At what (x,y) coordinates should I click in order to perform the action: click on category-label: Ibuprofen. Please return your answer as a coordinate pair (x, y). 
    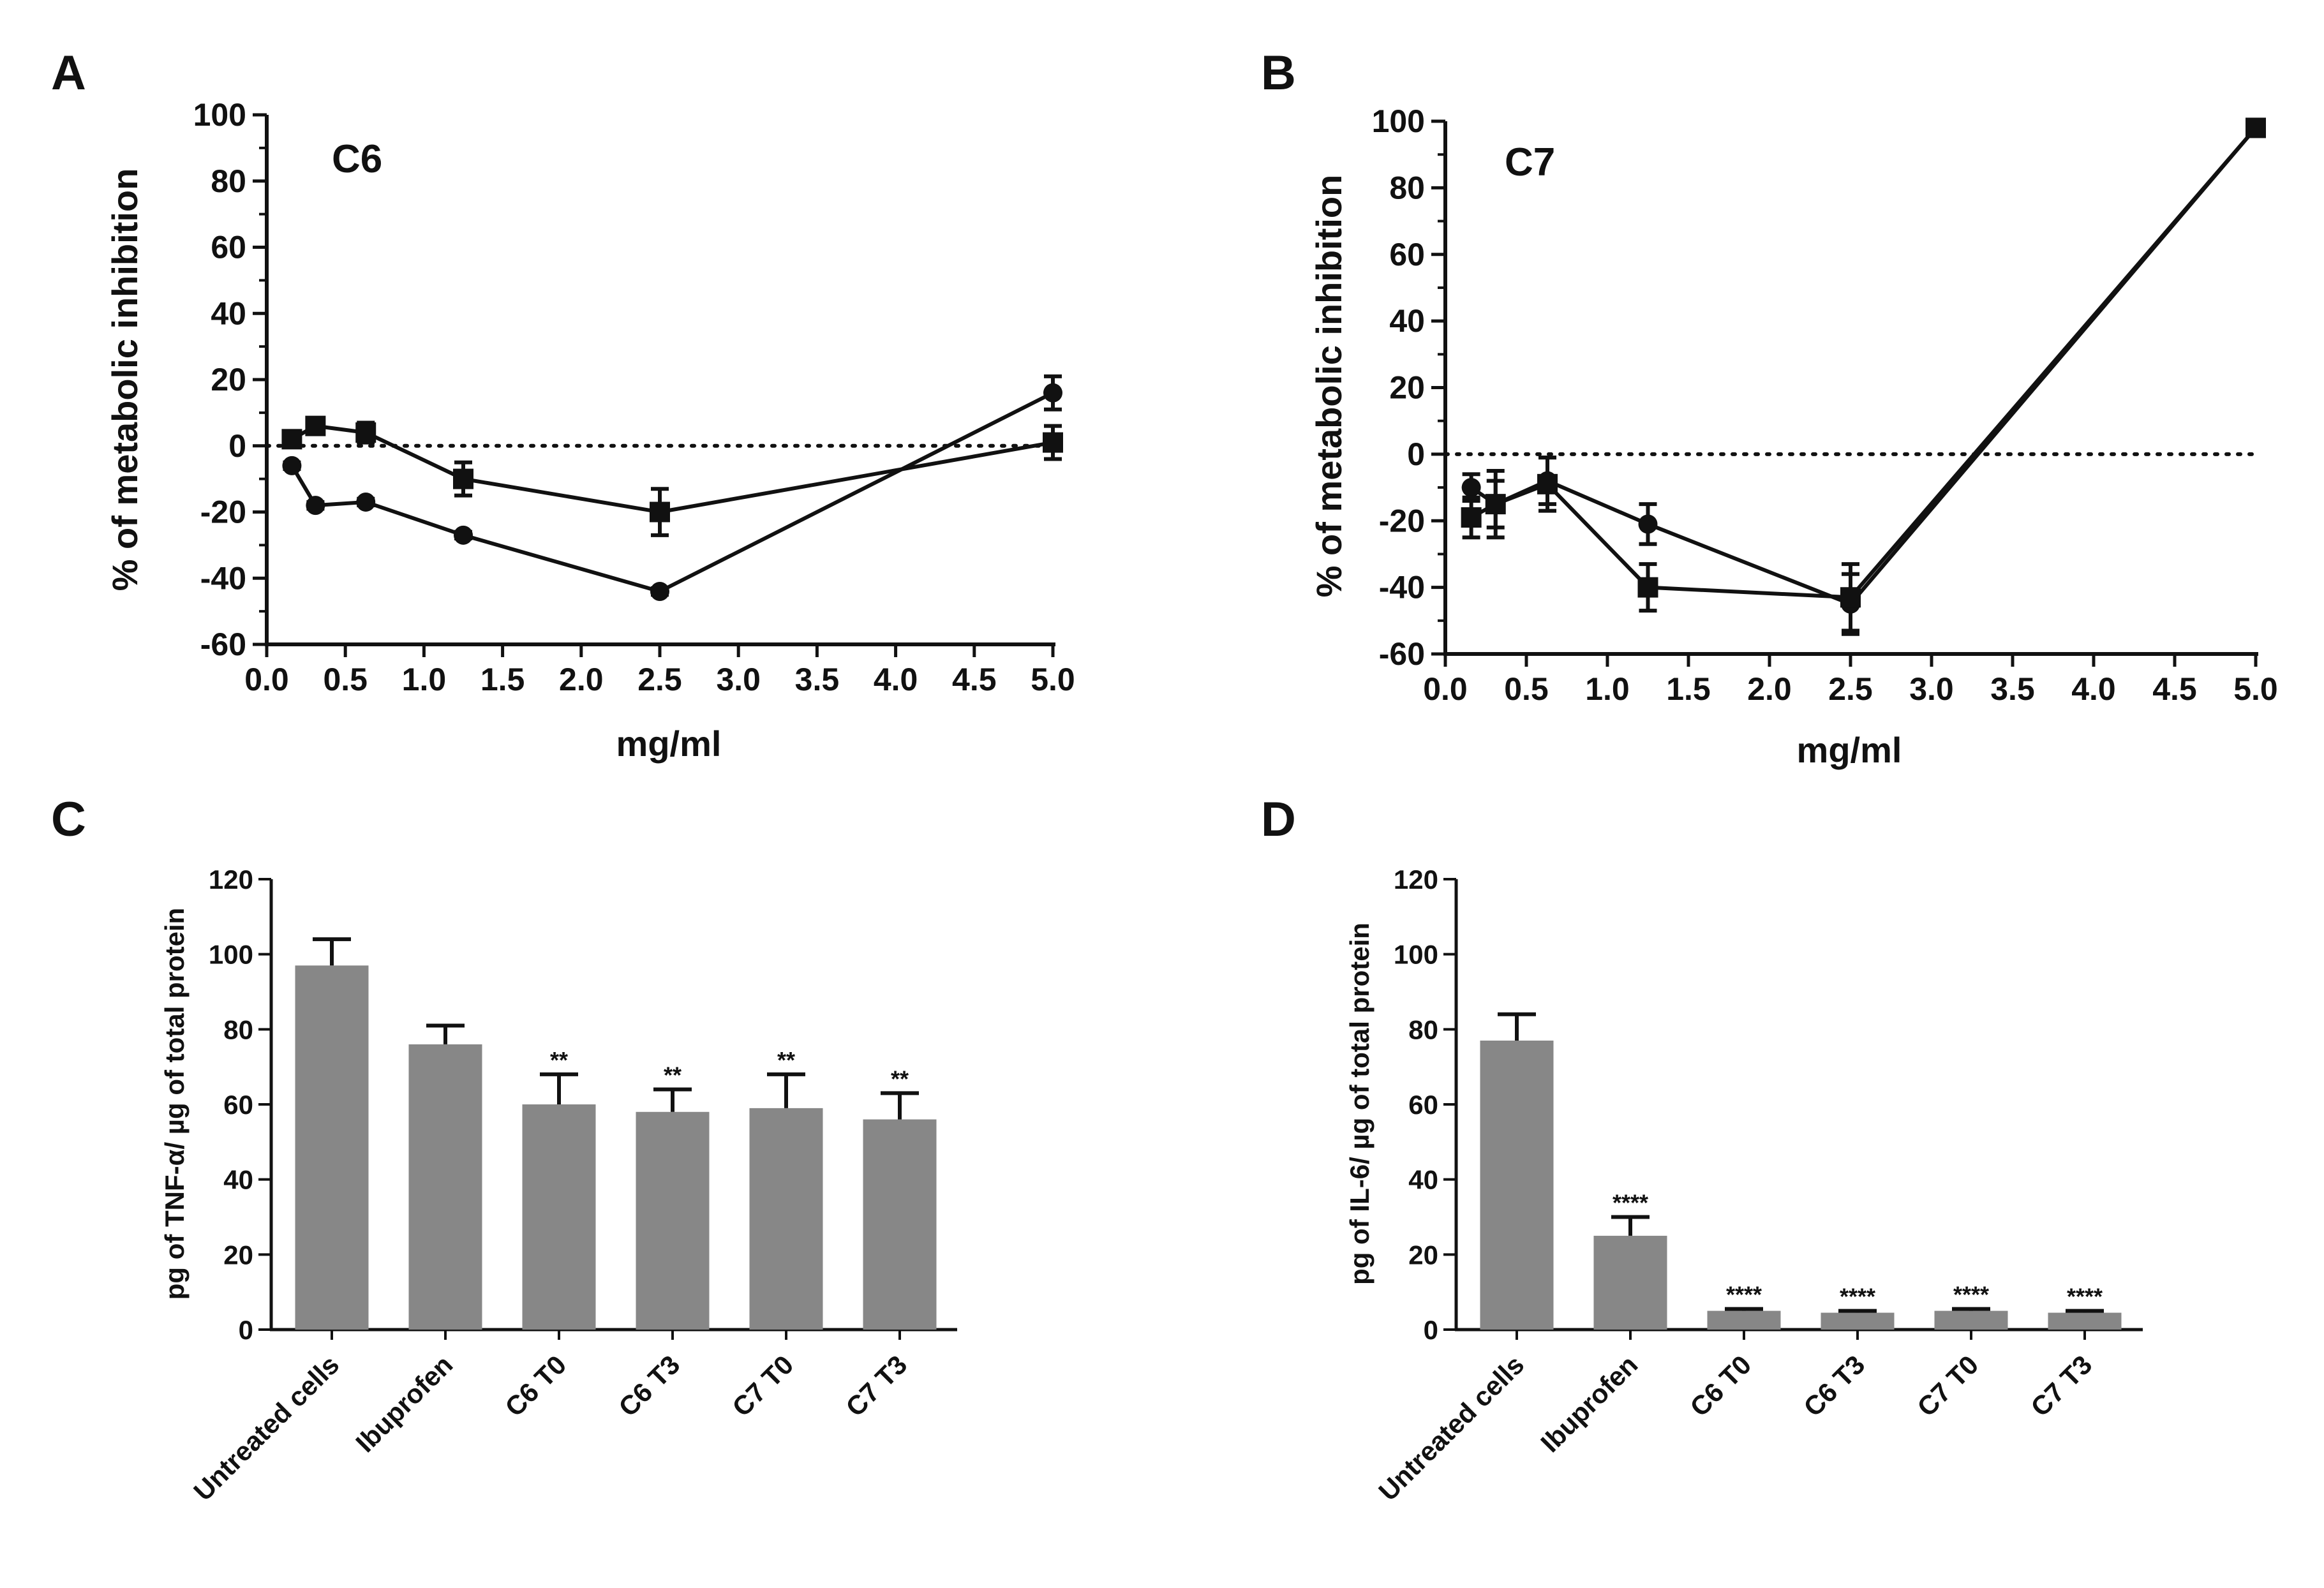
    Looking at the image, I should click on (404, 1403).